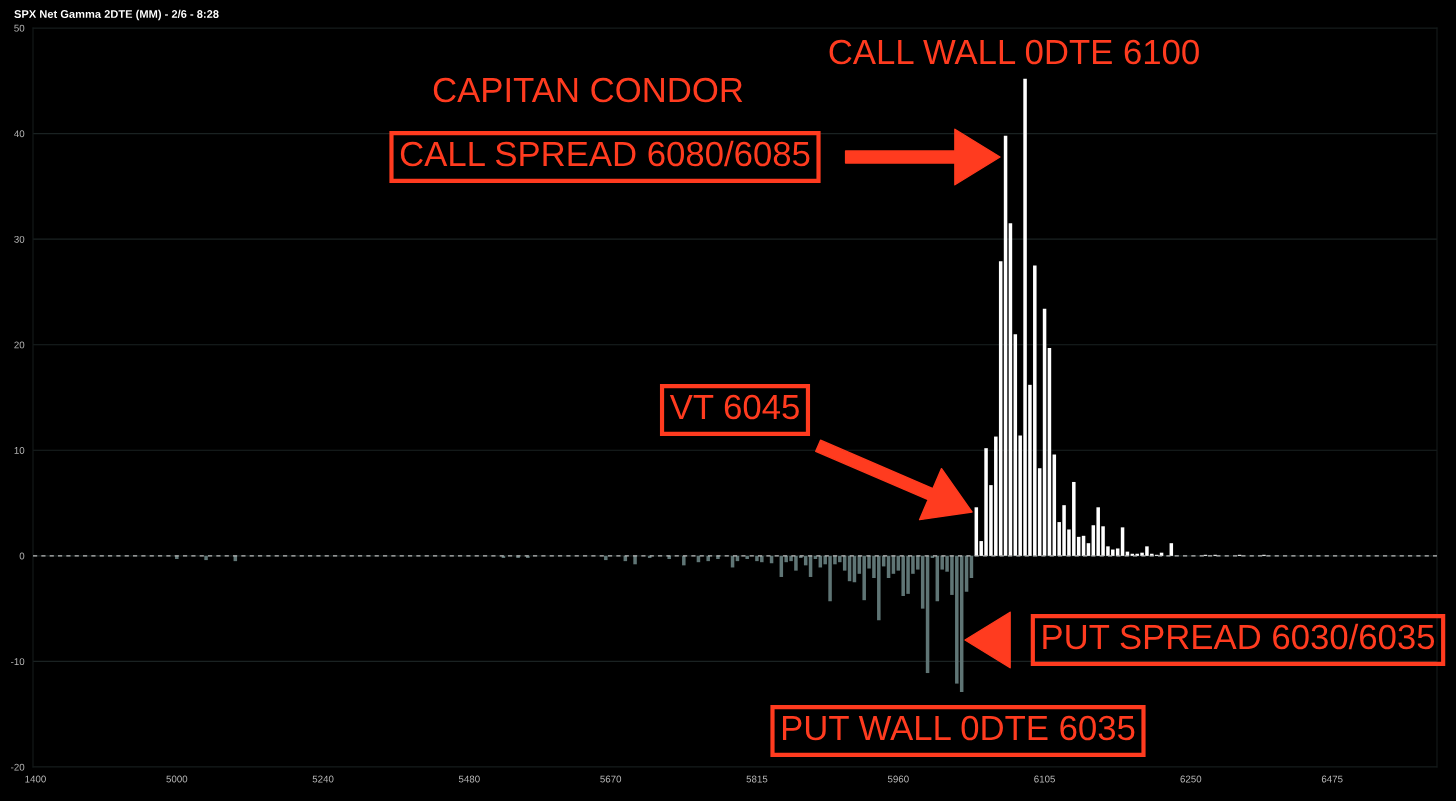  What do you see at coordinates (1239, 636) in the screenshot?
I see `annotation: PUT SPREAD 6030/6035` at bounding box center [1239, 636].